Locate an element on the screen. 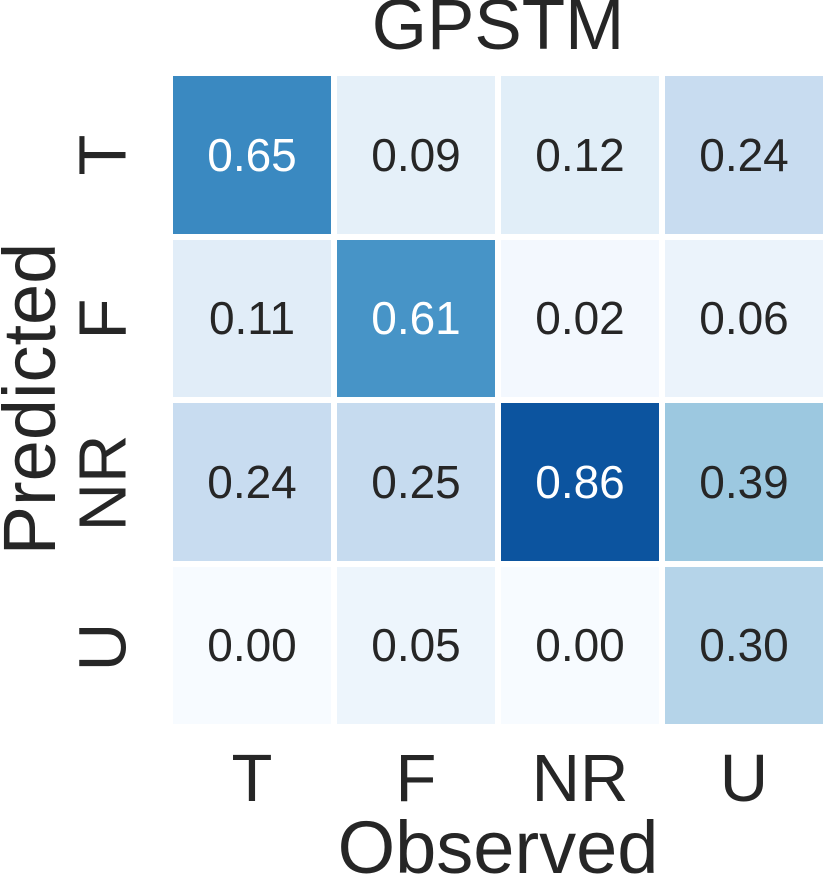  y-tick-label-T: T is located at coordinates (103, 155).